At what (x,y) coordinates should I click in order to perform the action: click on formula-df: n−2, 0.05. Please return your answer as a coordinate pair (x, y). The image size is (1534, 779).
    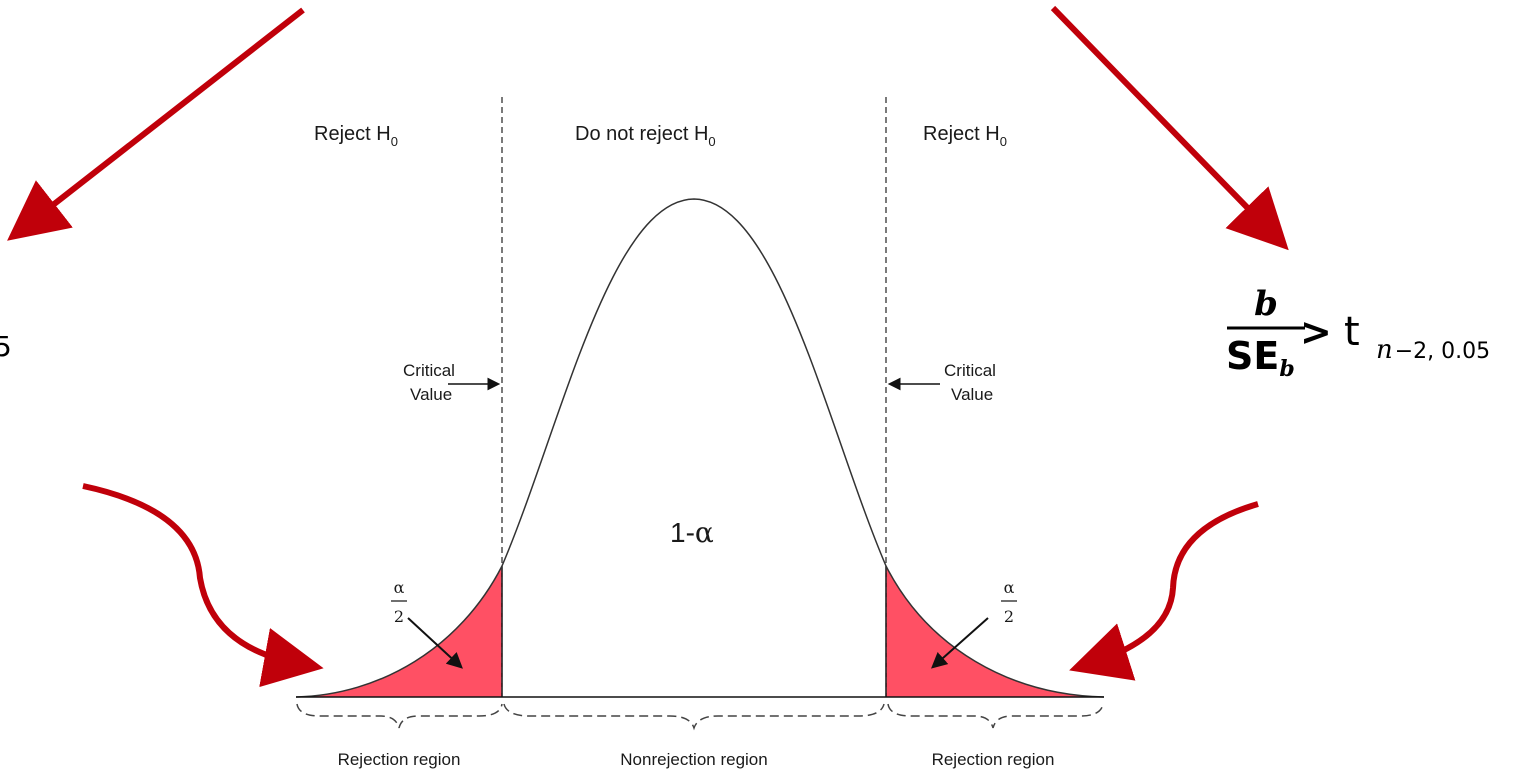
    Looking at the image, I should click on (1433, 350).